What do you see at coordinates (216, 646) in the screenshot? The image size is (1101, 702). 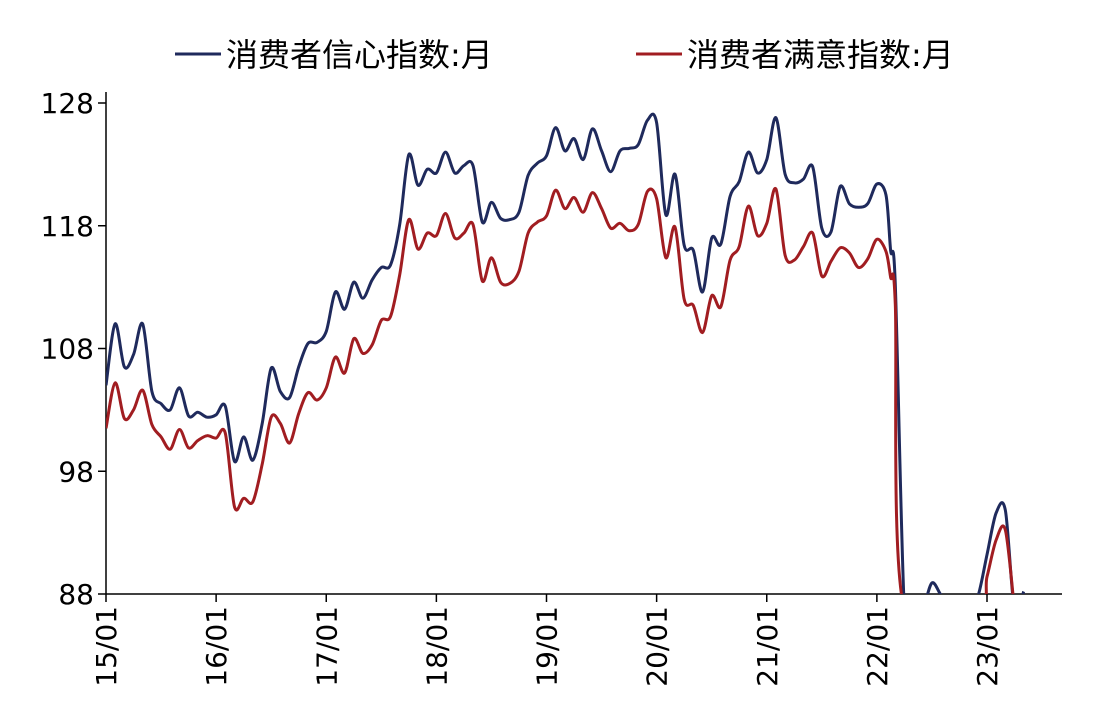 I see `x-tick-label: 16/01` at bounding box center [216, 646].